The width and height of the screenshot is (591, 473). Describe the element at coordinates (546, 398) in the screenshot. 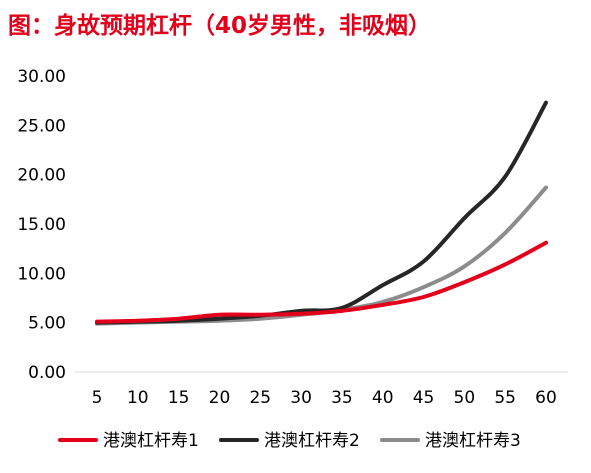

I see `x-tick-label: 60` at that location.